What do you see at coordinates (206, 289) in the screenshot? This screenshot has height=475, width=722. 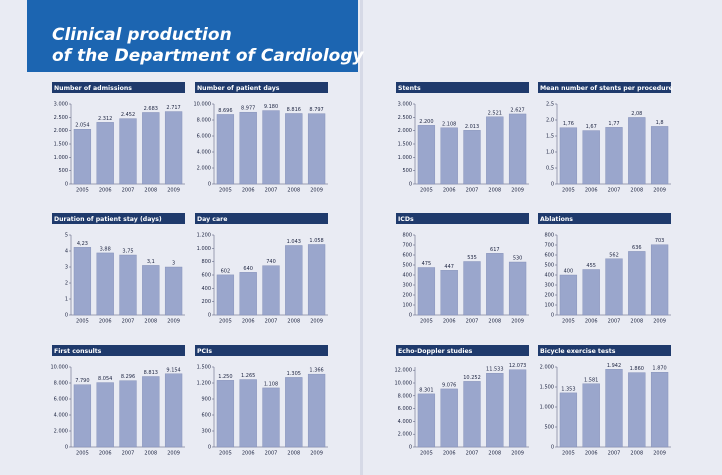 I see `y-tick-label: 400` at bounding box center [206, 289].